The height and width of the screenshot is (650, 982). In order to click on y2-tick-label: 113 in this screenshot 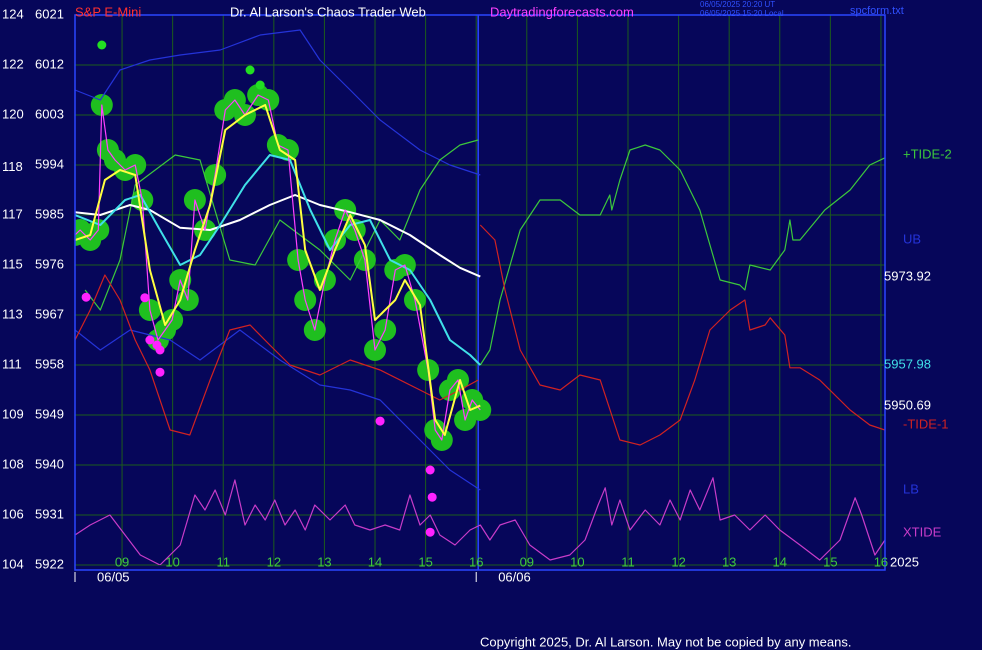, I will do `click(12, 313)`.